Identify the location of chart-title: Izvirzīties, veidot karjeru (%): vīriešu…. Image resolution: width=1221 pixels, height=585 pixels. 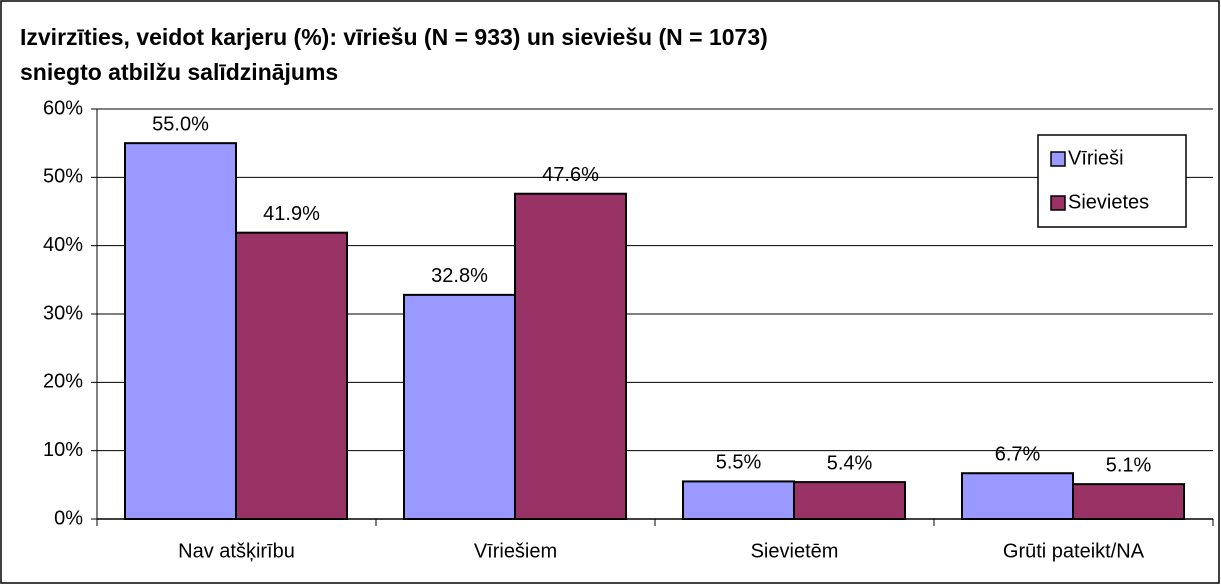
(394, 37).